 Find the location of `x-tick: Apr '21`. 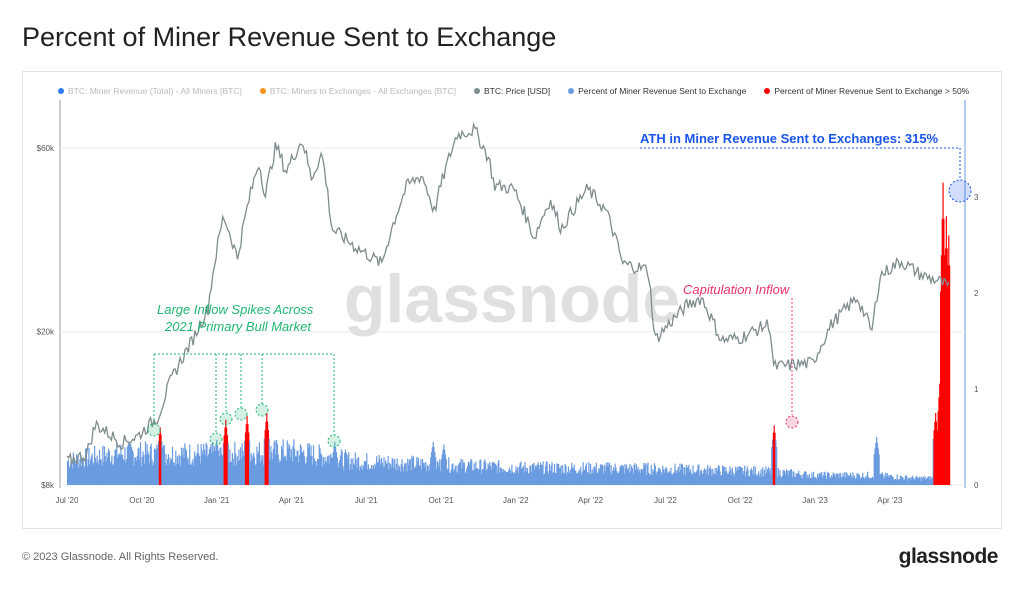

x-tick: Apr '21 is located at coordinates (292, 500).